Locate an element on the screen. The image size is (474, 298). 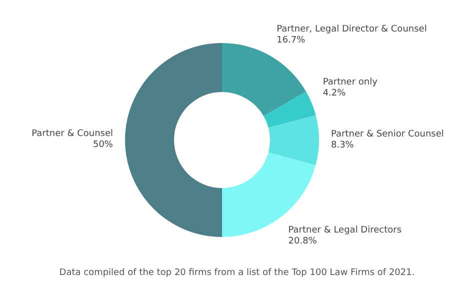
text: Data compiled of the top 20 firms from a list of the Top 100 Law Firms of 2021. is located at coordinates (237, 273).